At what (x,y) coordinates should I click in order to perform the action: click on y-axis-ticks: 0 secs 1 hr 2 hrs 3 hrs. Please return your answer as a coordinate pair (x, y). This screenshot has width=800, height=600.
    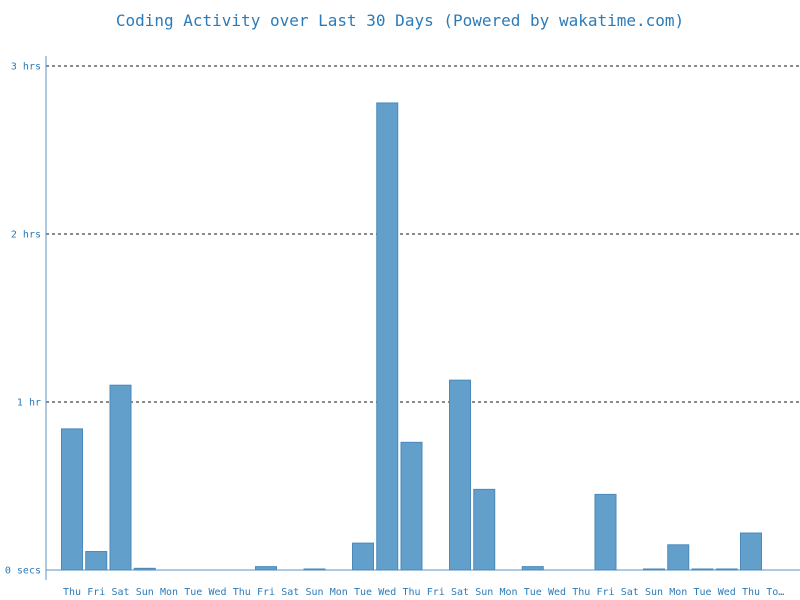
    Looking at the image, I should click on (23, 319).